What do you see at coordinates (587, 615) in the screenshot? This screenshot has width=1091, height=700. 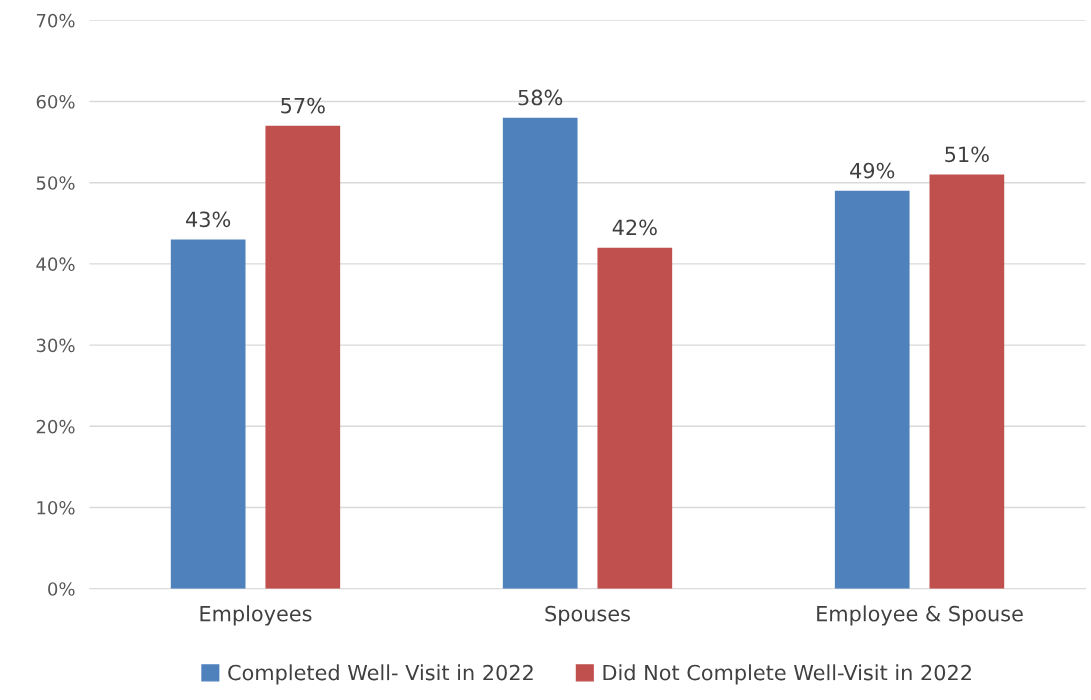 I see `x-tick-label: Spouses` at bounding box center [587, 615].